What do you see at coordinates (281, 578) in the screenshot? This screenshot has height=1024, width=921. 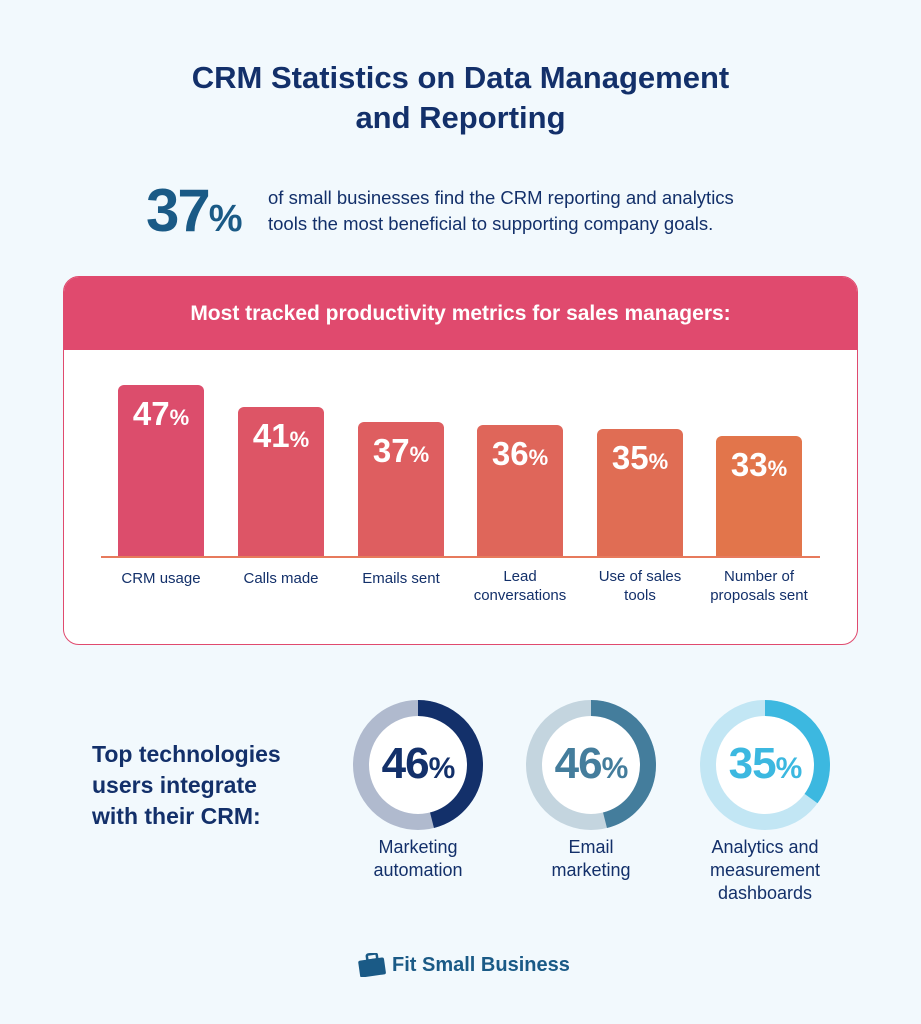 I see `bar-category-label: Calls made` at bounding box center [281, 578].